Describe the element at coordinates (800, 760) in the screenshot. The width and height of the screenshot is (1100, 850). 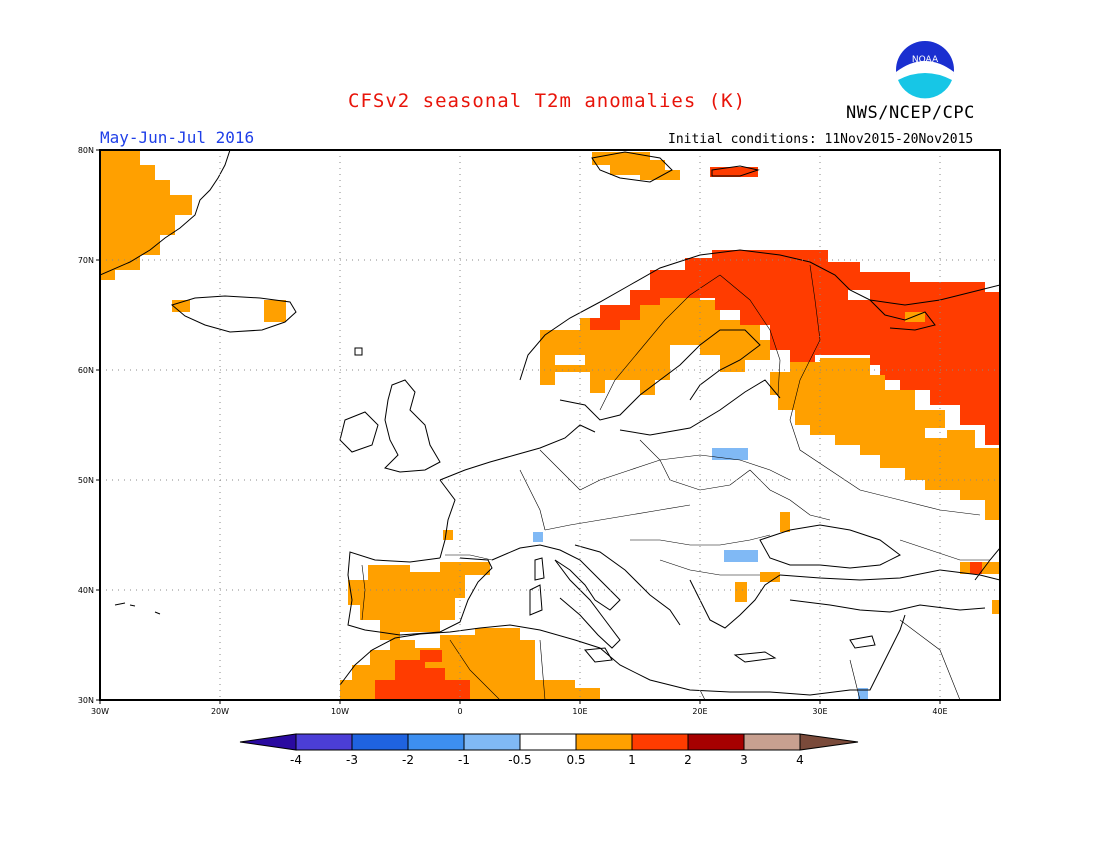
I see `colorbar-label-p4: 4` at that location.